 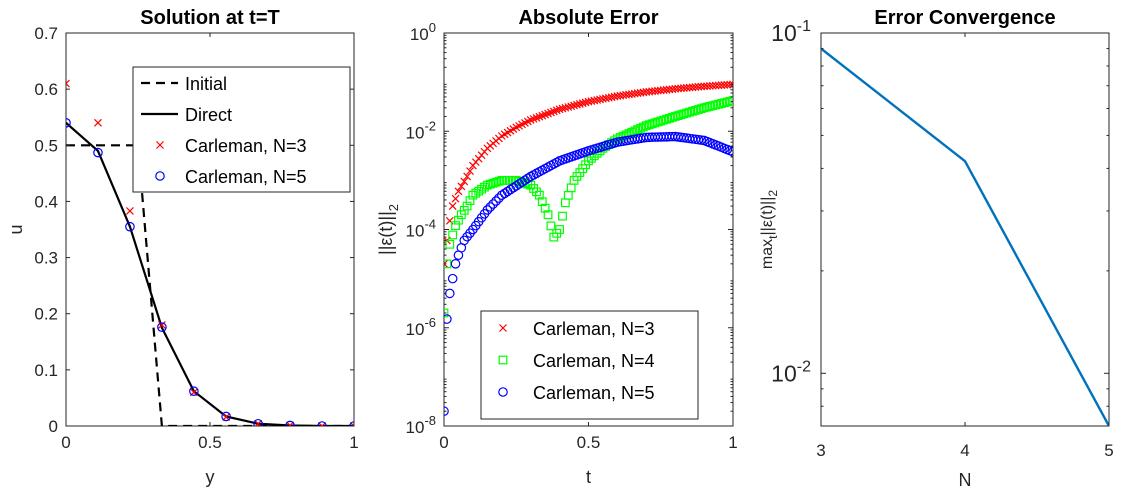 What do you see at coordinates (353, 442) in the screenshot?
I see `x-tick-label: 1` at bounding box center [353, 442].